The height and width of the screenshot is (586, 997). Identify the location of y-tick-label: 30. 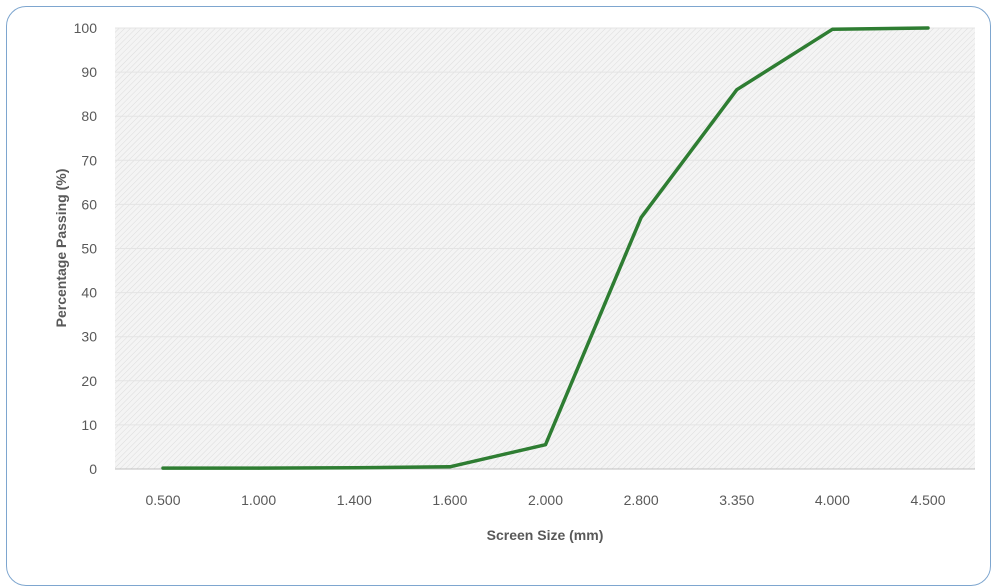
(89, 337).